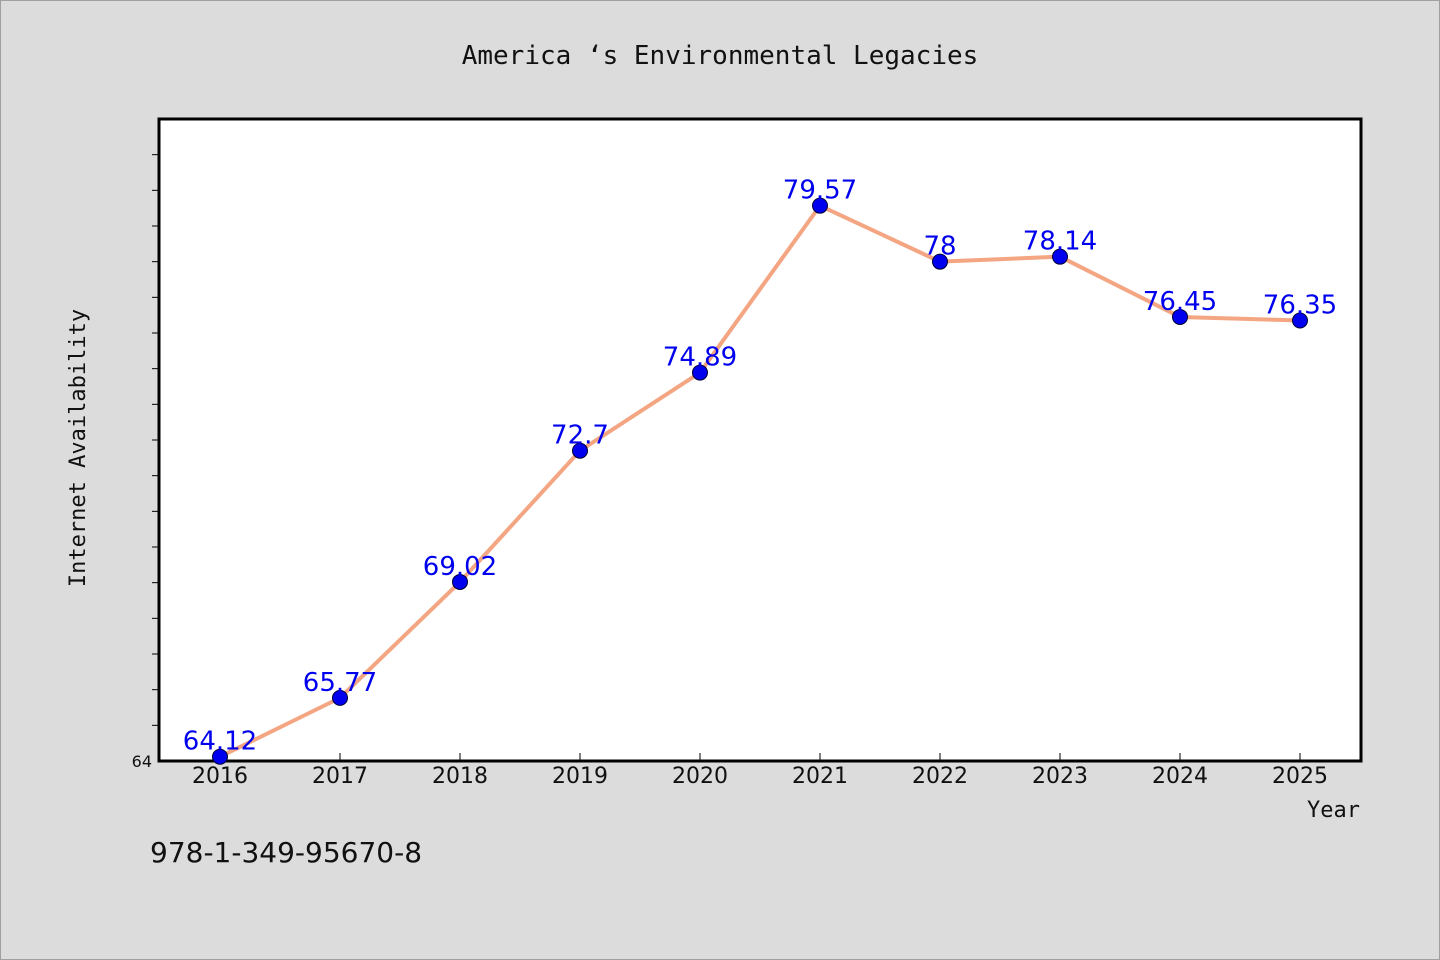  Describe the element at coordinates (1060, 242) in the screenshot. I see `data-label: 78.14` at that location.